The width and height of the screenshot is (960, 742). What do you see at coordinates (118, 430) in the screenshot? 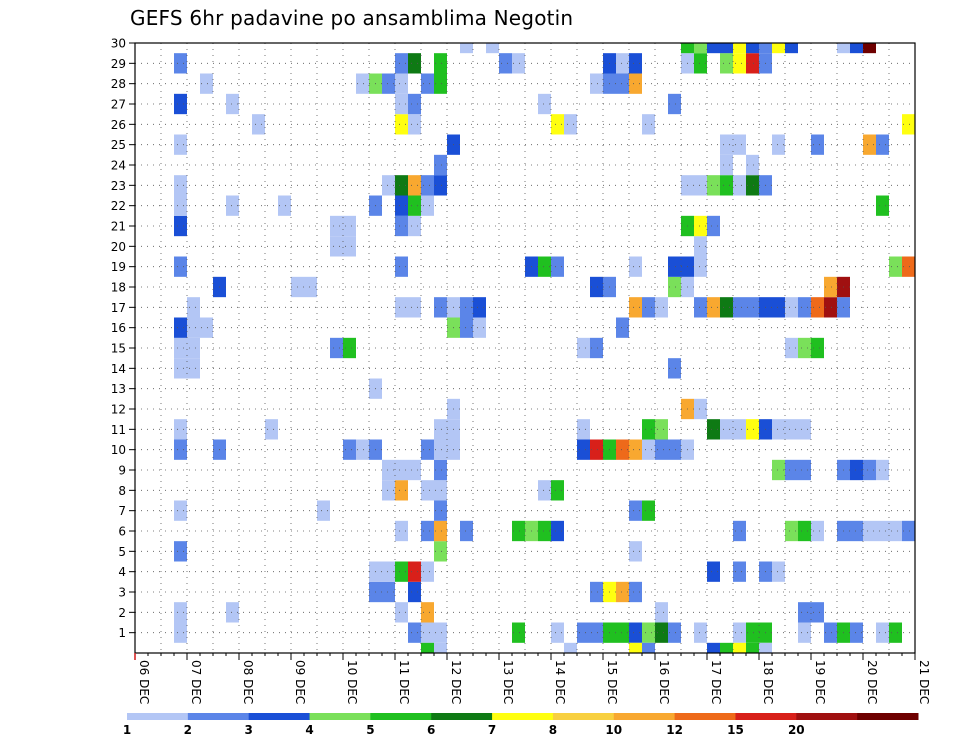
I see `y-tick-label: 11` at bounding box center [118, 430].